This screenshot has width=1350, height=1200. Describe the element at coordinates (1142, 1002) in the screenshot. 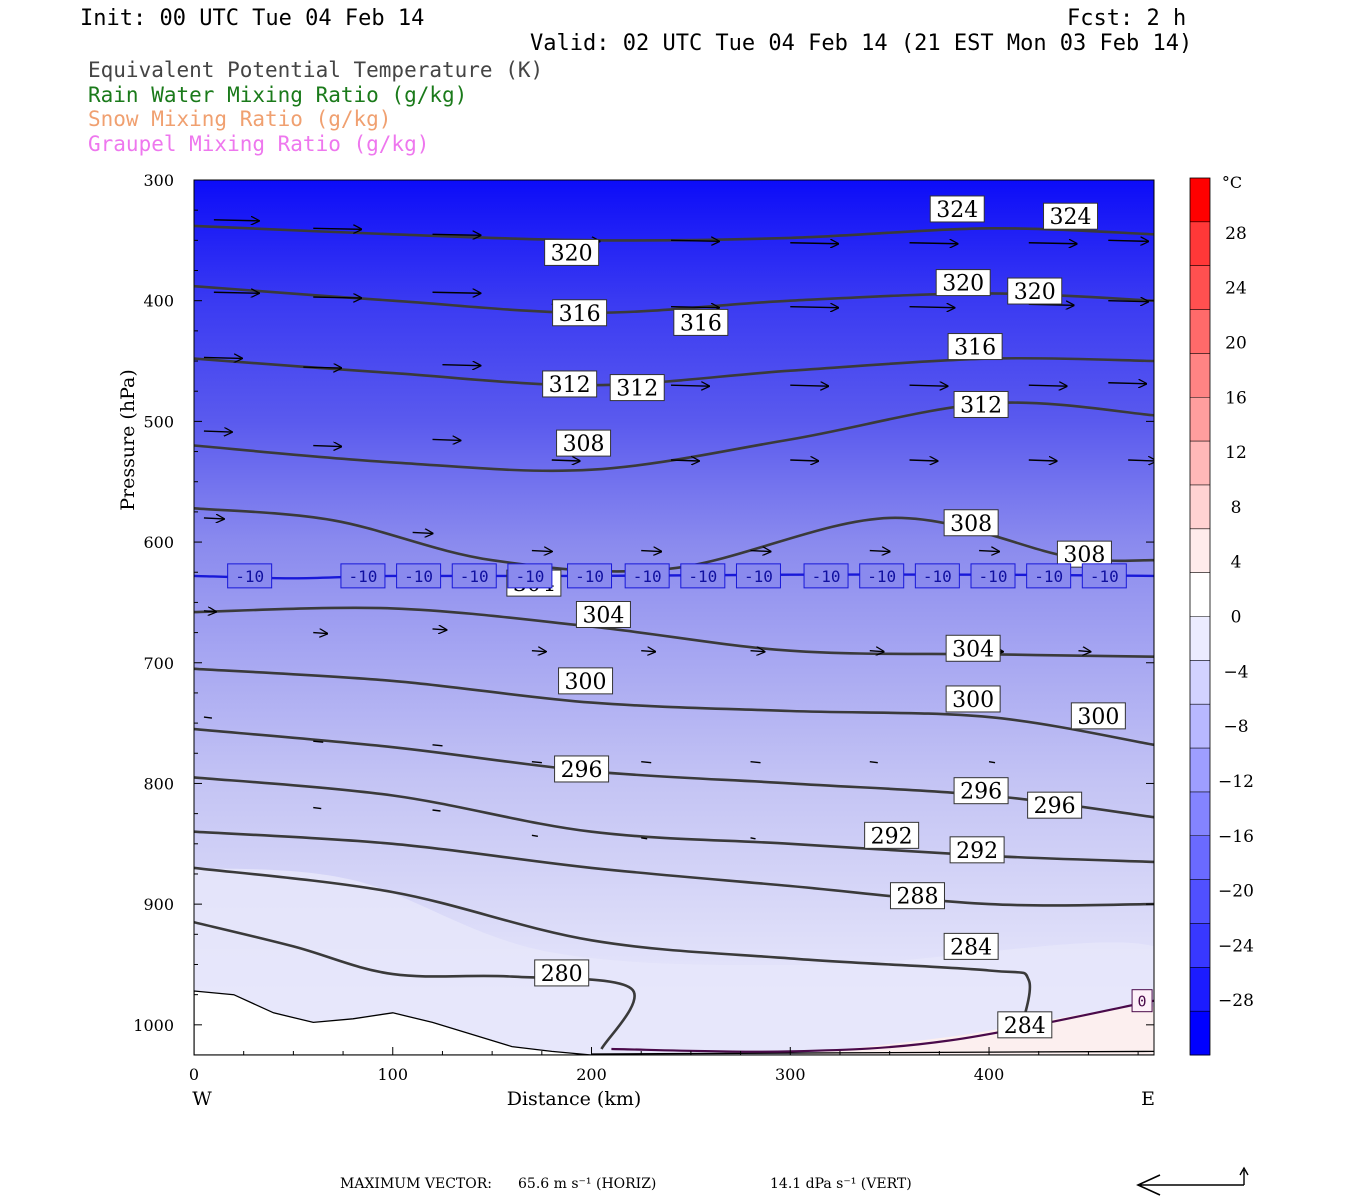

I see `zero-isotherm-label: 0` at that location.